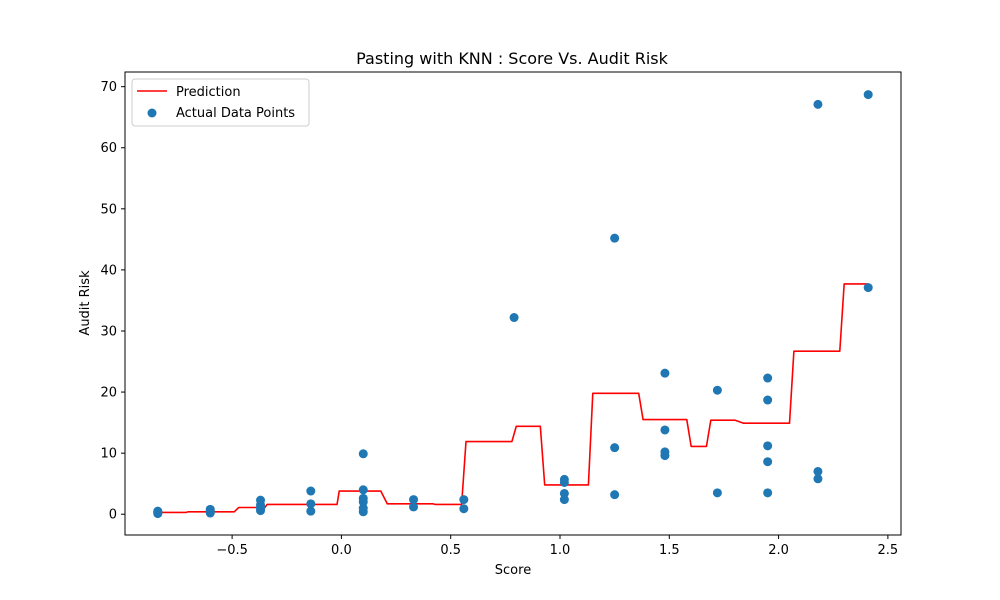  What do you see at coordinates (108, 331) in the screenshot?
I see `y-tick-label: 30` at bounding box center [108, 331].